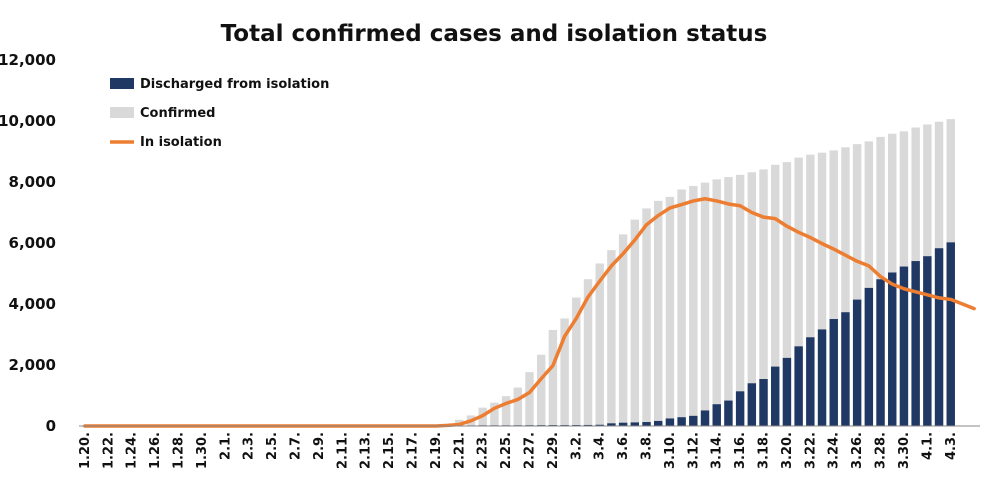 The image size is (989, 495). What do you see at coordinates (272, 446) in the screenshot?
I see `x-tick-label: 2.5.` at bounding box center [272, 446].